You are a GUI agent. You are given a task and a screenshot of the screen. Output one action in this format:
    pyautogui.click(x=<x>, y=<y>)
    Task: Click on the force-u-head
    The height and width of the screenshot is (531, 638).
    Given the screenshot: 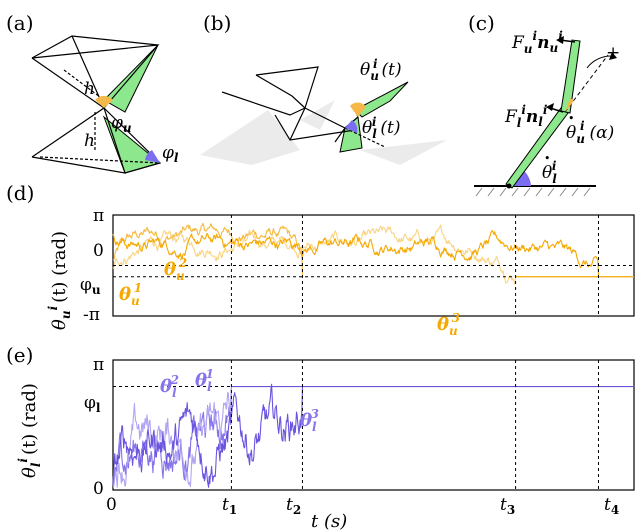 What is the action you would take?
    pyautogui.click(x=560, y=40)
    